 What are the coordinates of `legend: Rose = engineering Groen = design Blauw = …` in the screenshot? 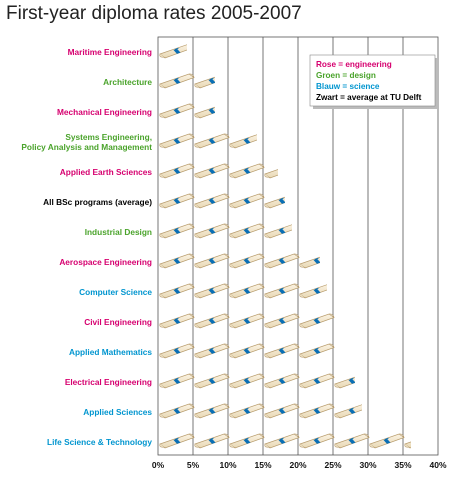 It's located at (373, 81).